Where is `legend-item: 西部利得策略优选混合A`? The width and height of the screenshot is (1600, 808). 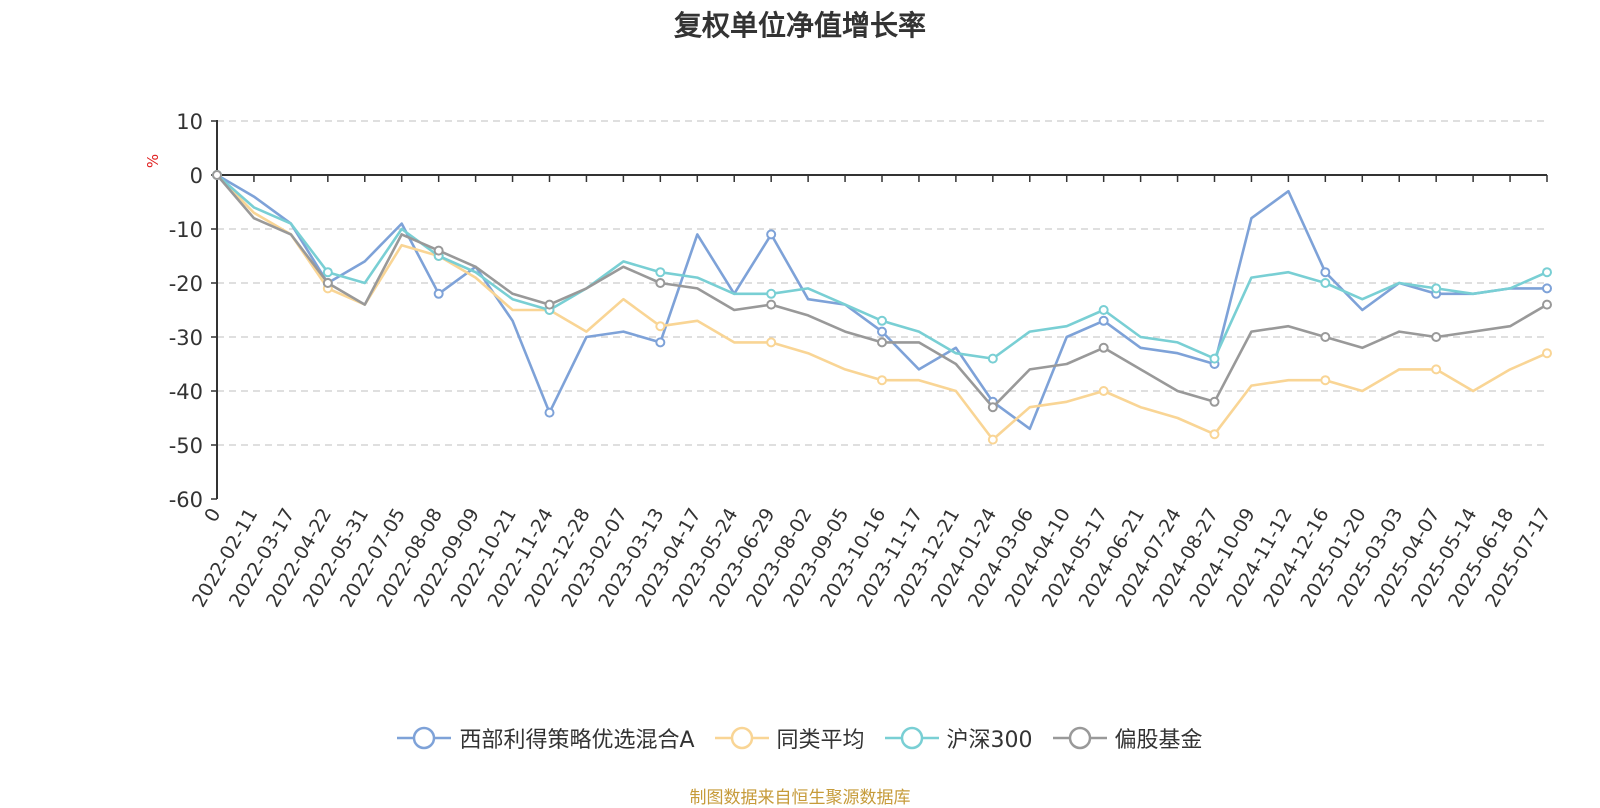
legend-item: 西部利得策略优选混合A is located at coordinates (546, 738).